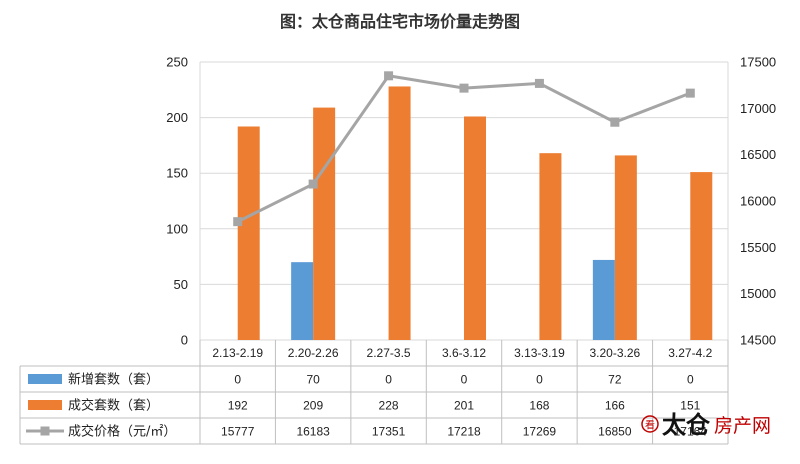 The height and width of the screenshot is (464, 800). What do you see at coordinates (742, 426) in the screenshot?
I see `watermark-suffix: 房产网` at bounding box center [742, 426].